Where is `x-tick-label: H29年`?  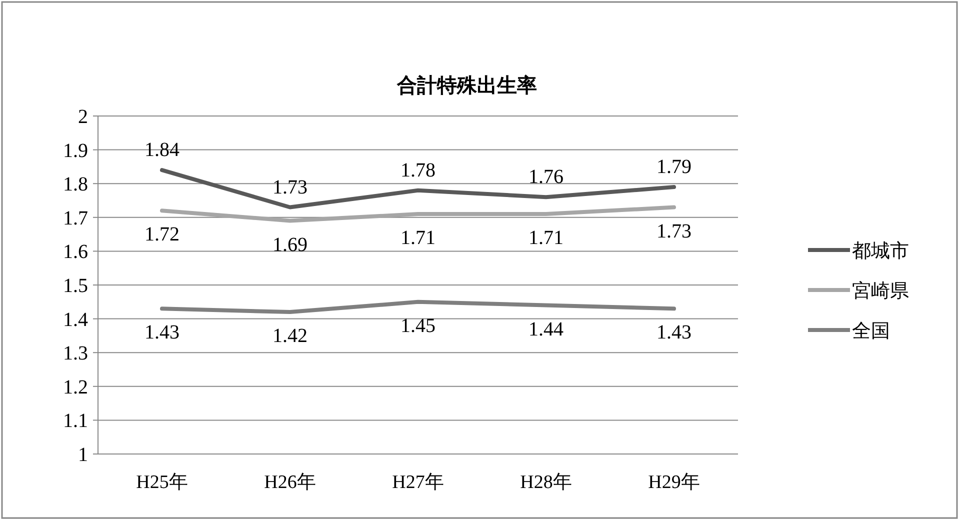
x-tick-label: H29年 is located at coordinates (674, 482).